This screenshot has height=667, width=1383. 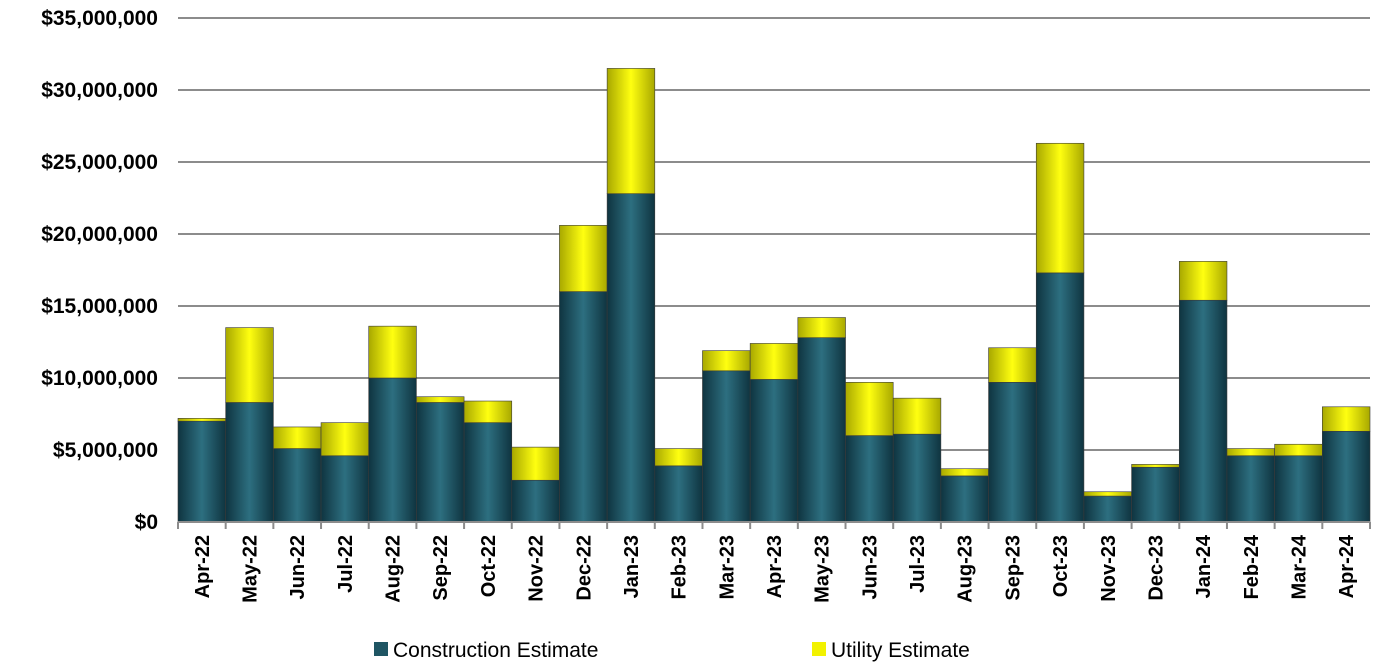 What do you see at coordinates (346, 564) in the screenshot?
I see `x-tick-label: Jul-22` at bounding box center [346, 564].